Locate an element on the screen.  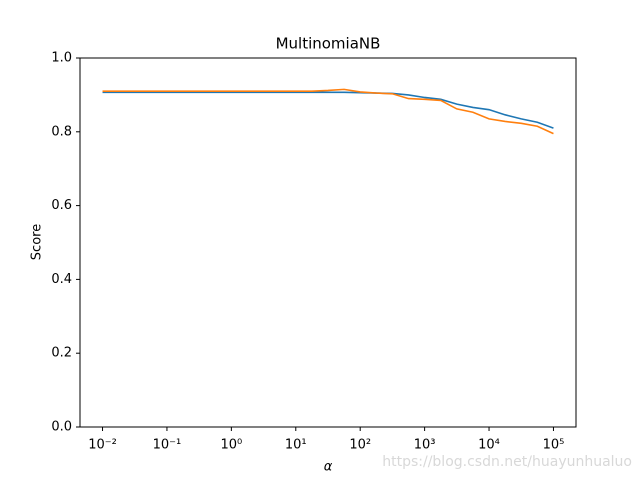
x-tick-label: 10⁰ is located at coordinates (231, 445).